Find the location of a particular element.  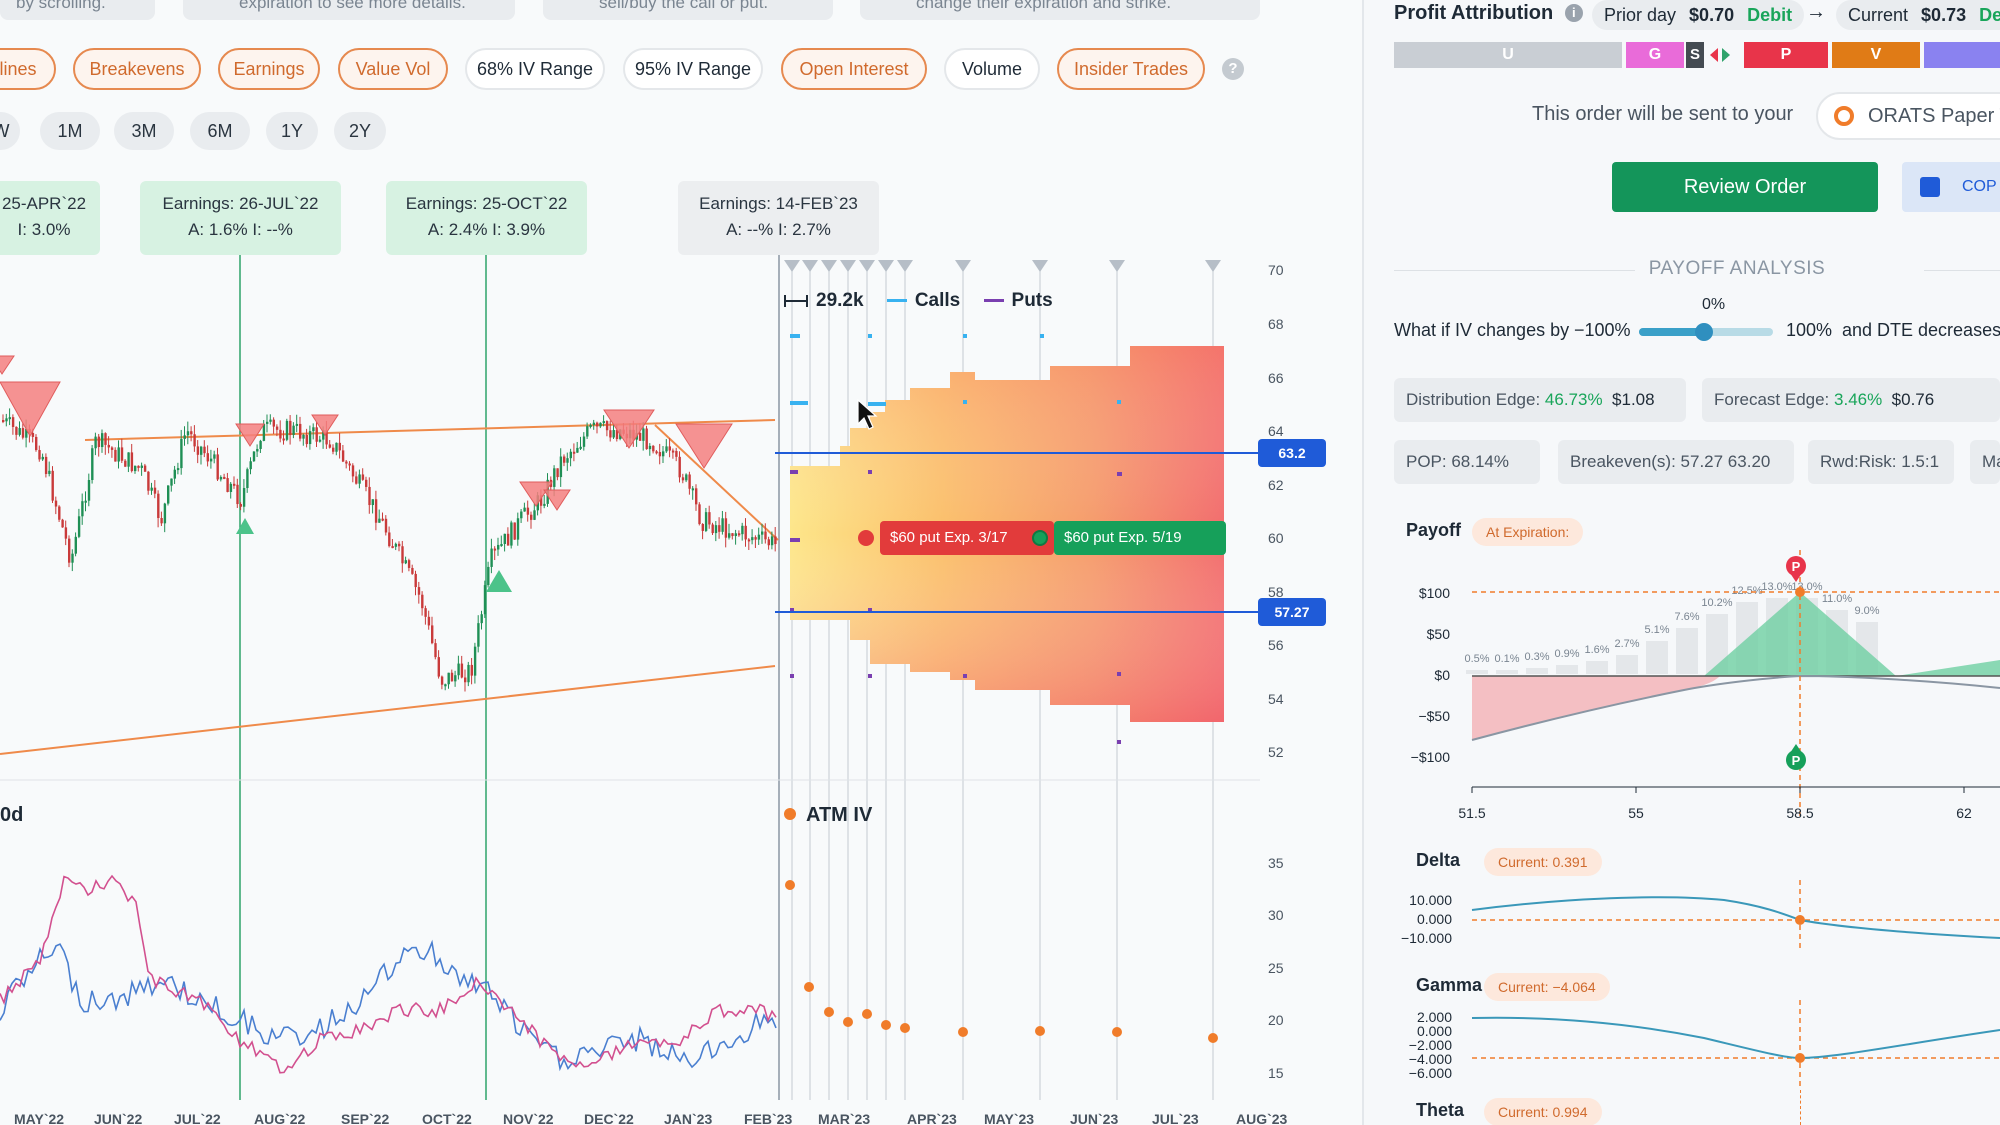

candlesticks is located at coordinates (389, 550).